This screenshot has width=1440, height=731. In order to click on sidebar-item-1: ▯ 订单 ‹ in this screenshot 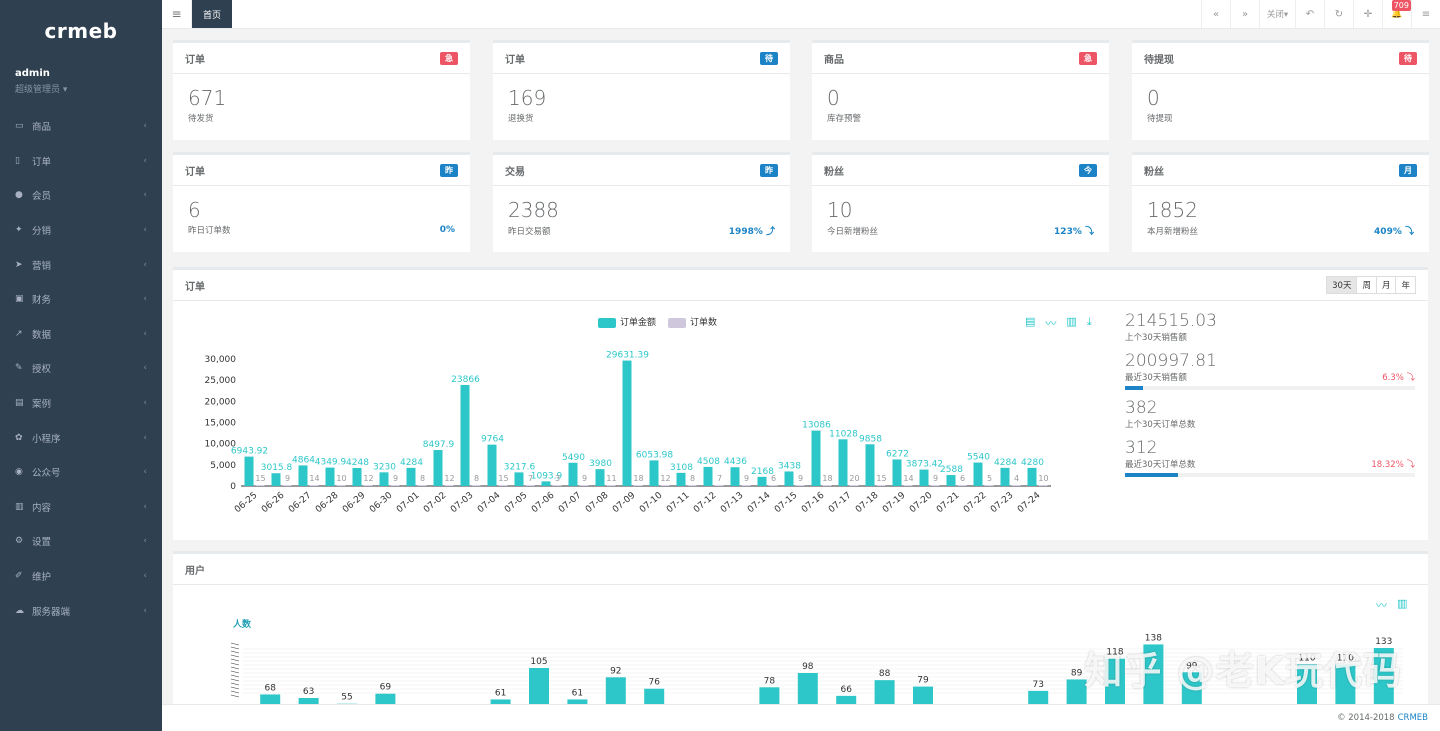, I will do `click(81, 161)`.